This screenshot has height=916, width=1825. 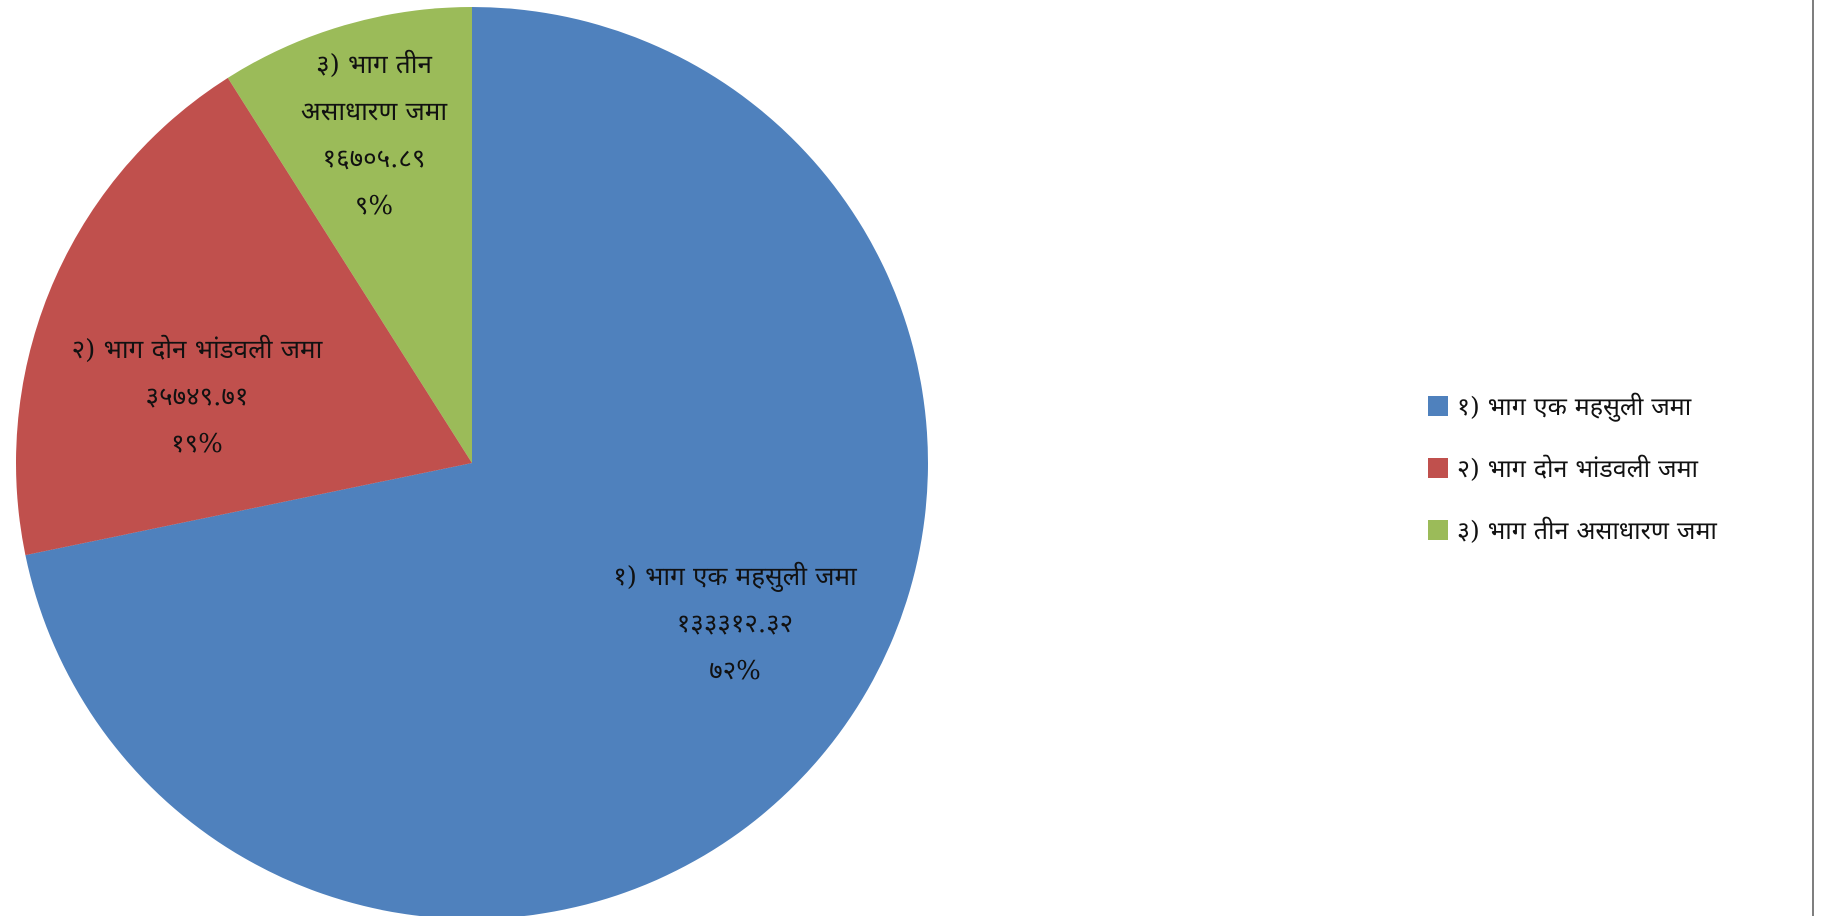 I want to click on legend-item: ३) भाग तीन असाधारण जमा, so click(x=1618, y=530).